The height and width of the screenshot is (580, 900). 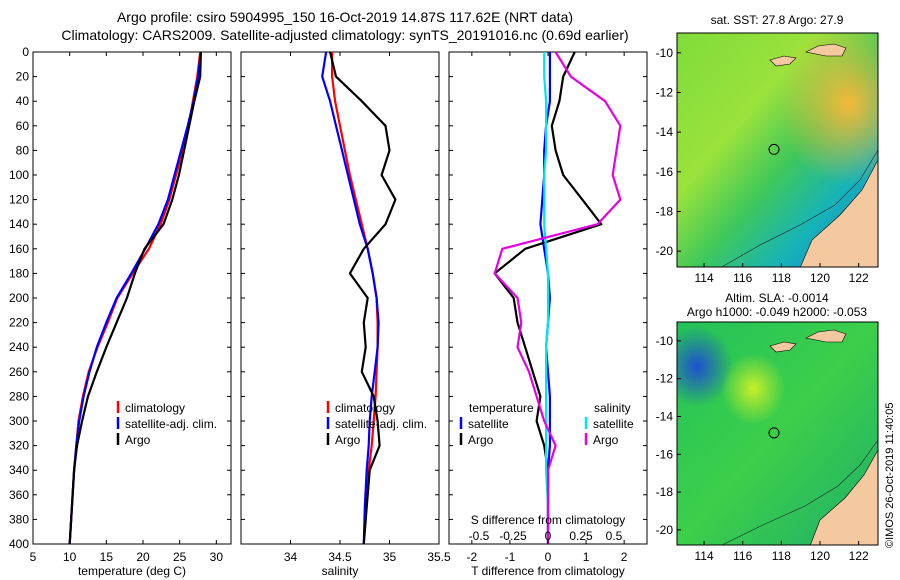 I want to click on depth-tick-label: 400, so click(x=19, y=544).